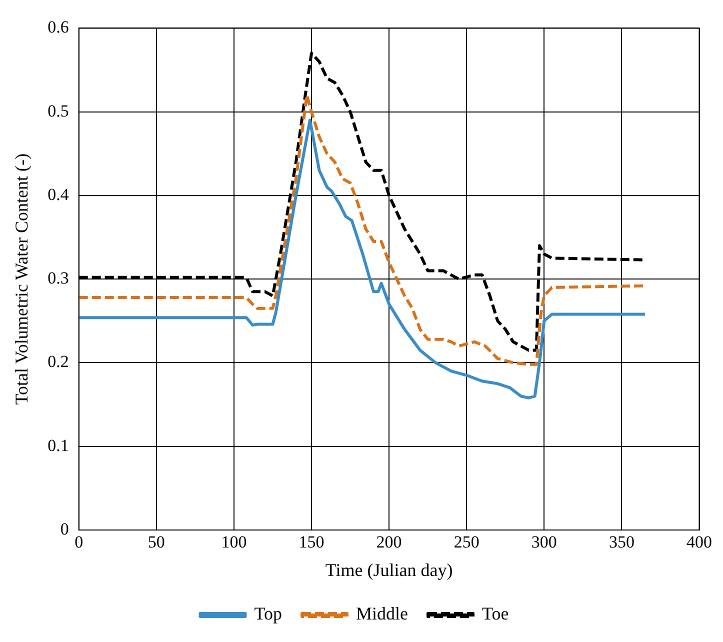 Image resolution: width=723 pixels, height=642 pixels. Describe the element at coordinates (389, 542) in the screenshot. I see `x-tick-label: 200` at that location.